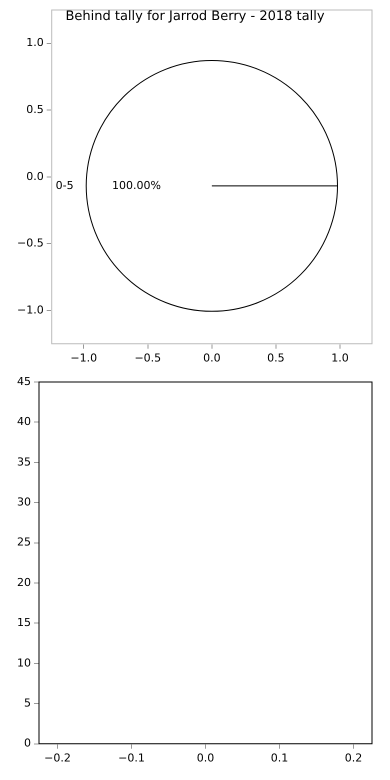 This screenshot has width=390, height=780. What do you see at coordinates (23, 421) in the screenshot?
I see `y-tick-label: 40` at bounding box center [23, 421].